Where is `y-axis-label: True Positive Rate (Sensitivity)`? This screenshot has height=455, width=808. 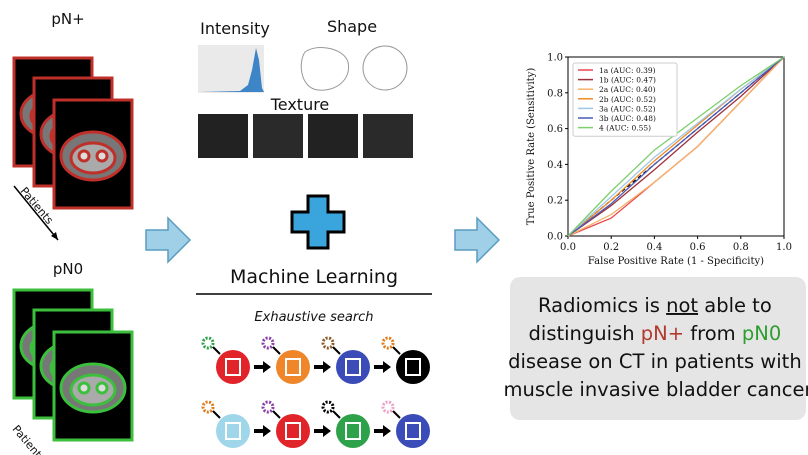 y-axis-label: True Positive Rate (Sensitivity) is located at coordinates (531, 147).